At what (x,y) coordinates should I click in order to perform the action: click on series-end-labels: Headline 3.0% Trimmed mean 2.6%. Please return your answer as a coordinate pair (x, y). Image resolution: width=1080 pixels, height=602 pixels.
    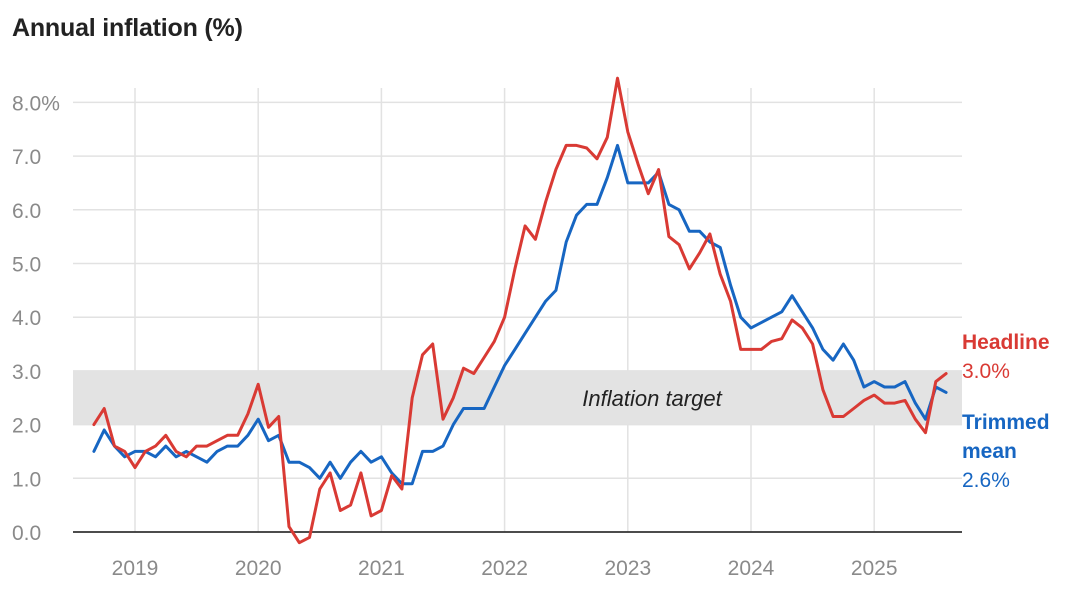
    Looking at the image, I should click on (1006, 411).